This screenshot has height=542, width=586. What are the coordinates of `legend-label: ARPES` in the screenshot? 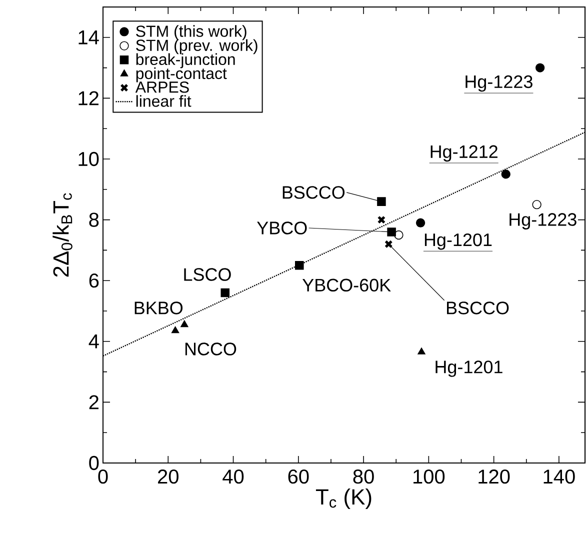 It's located at (162, 87).